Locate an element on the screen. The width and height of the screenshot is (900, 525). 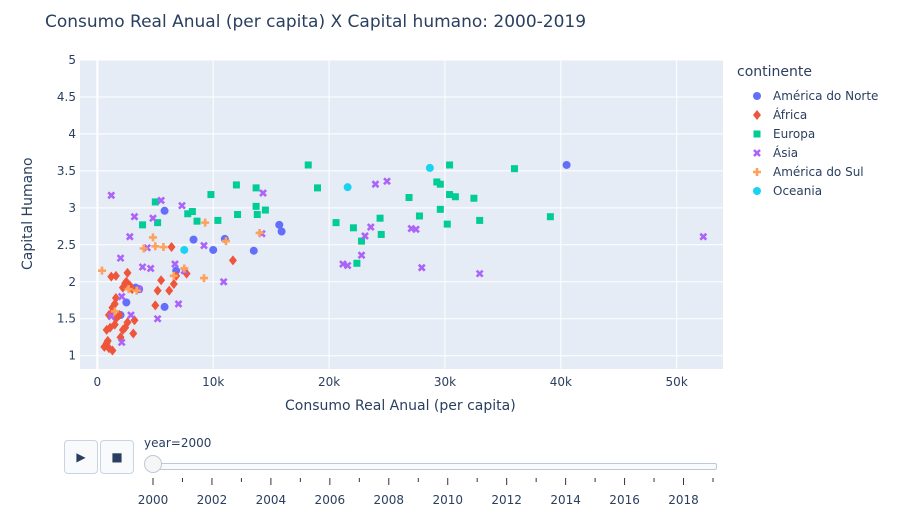
legend-item: Ásia is located at coordinates (807, 152).